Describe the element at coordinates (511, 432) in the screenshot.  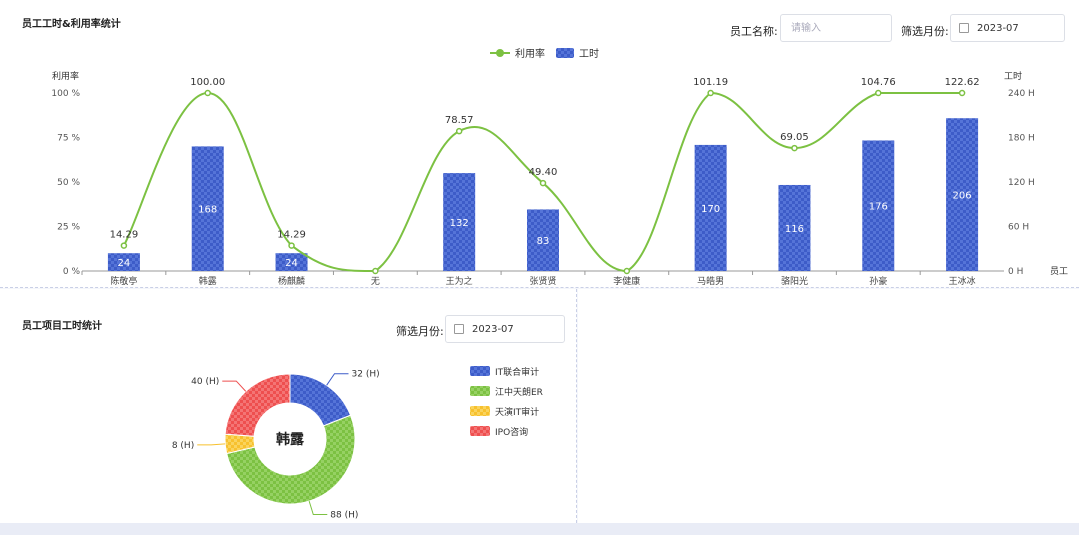
I see `pie-legend-label: IPO咨询` at that location.